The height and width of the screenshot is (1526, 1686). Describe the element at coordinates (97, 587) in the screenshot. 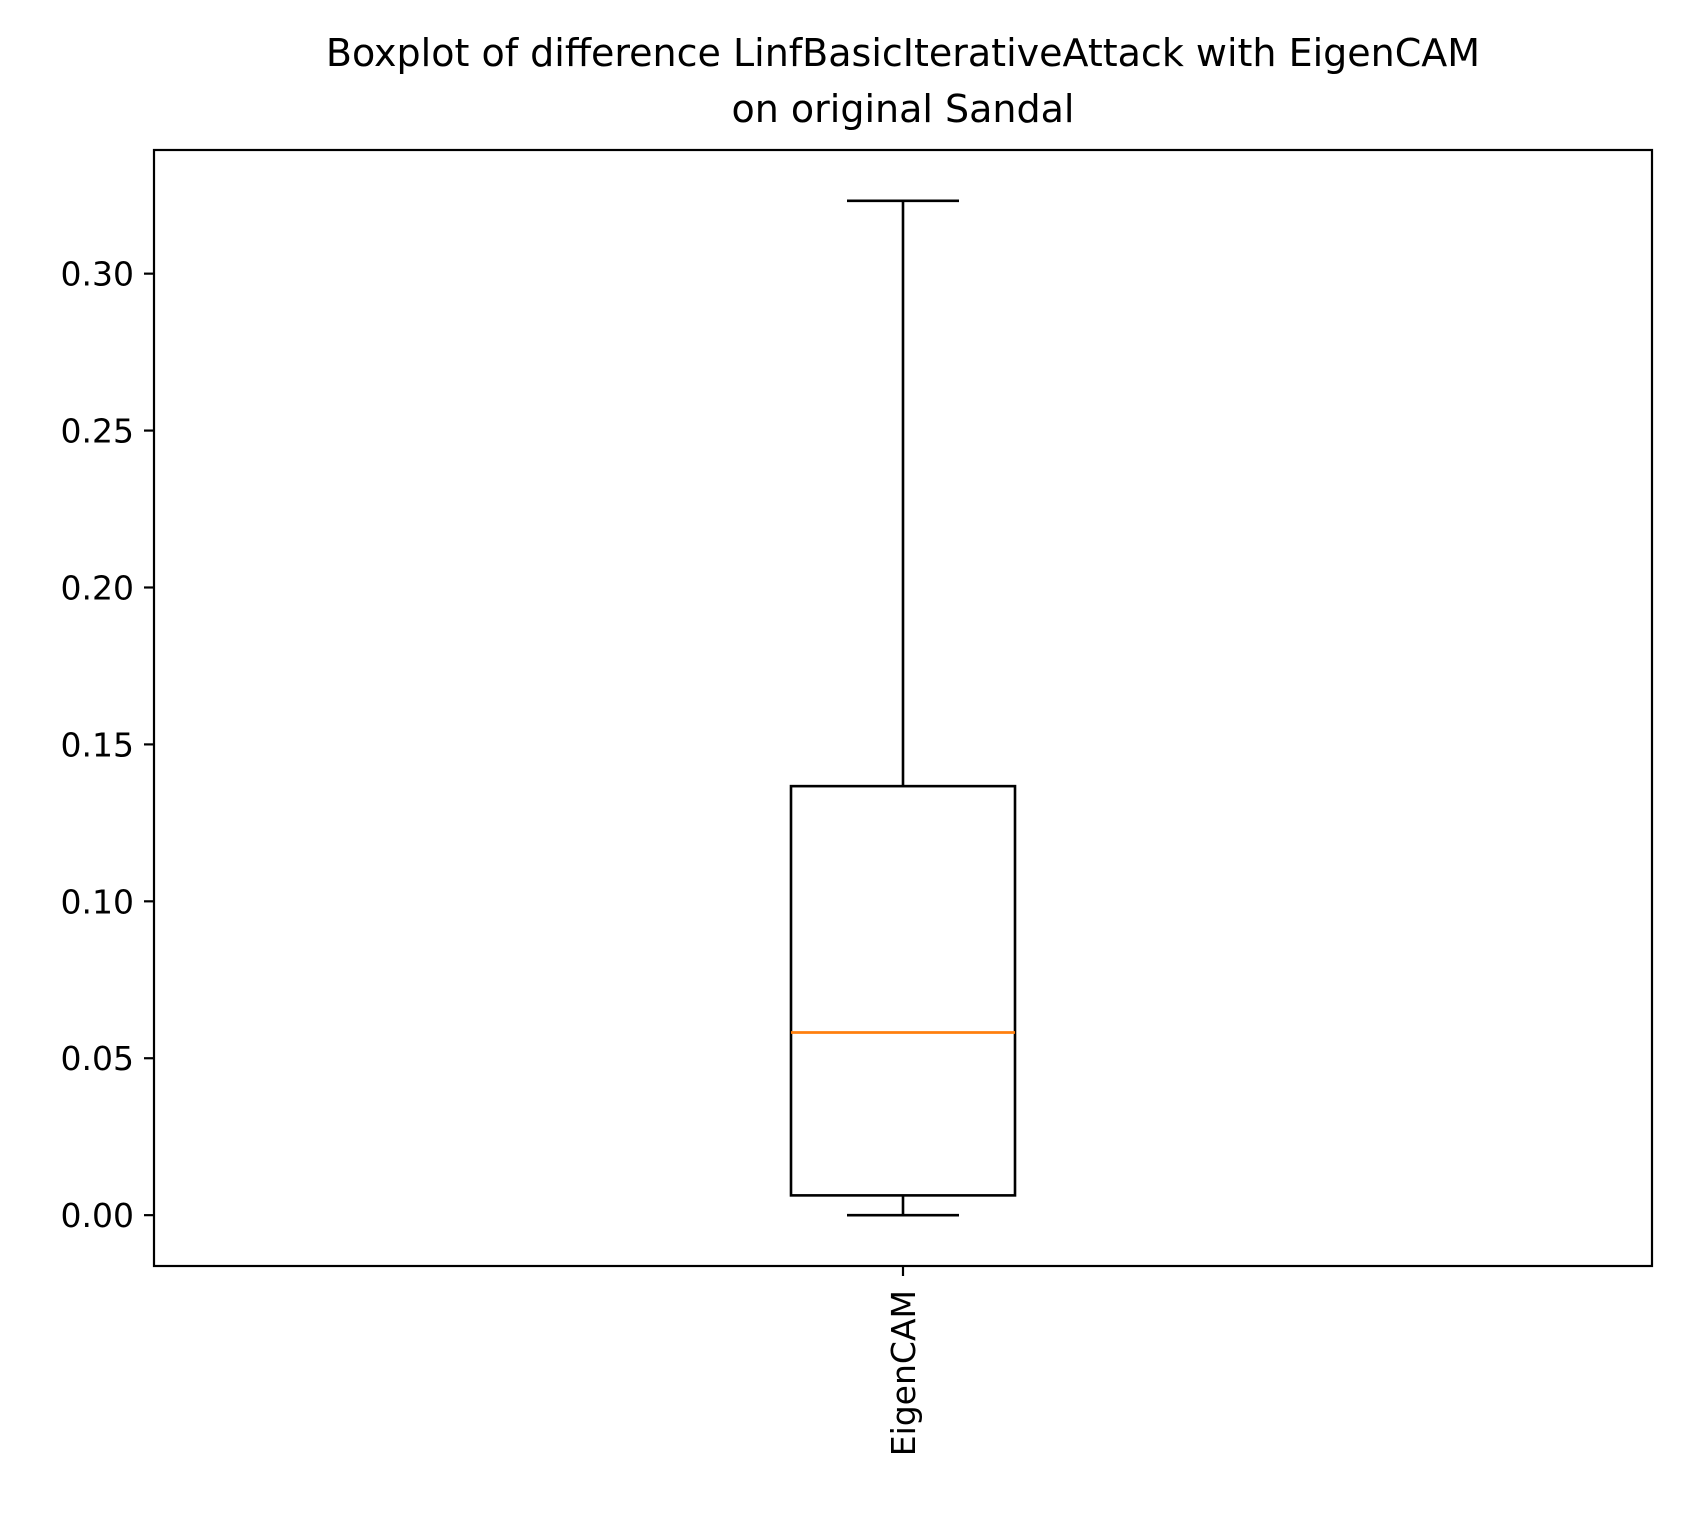

I see `y-tick-label: 0.20` at that location.